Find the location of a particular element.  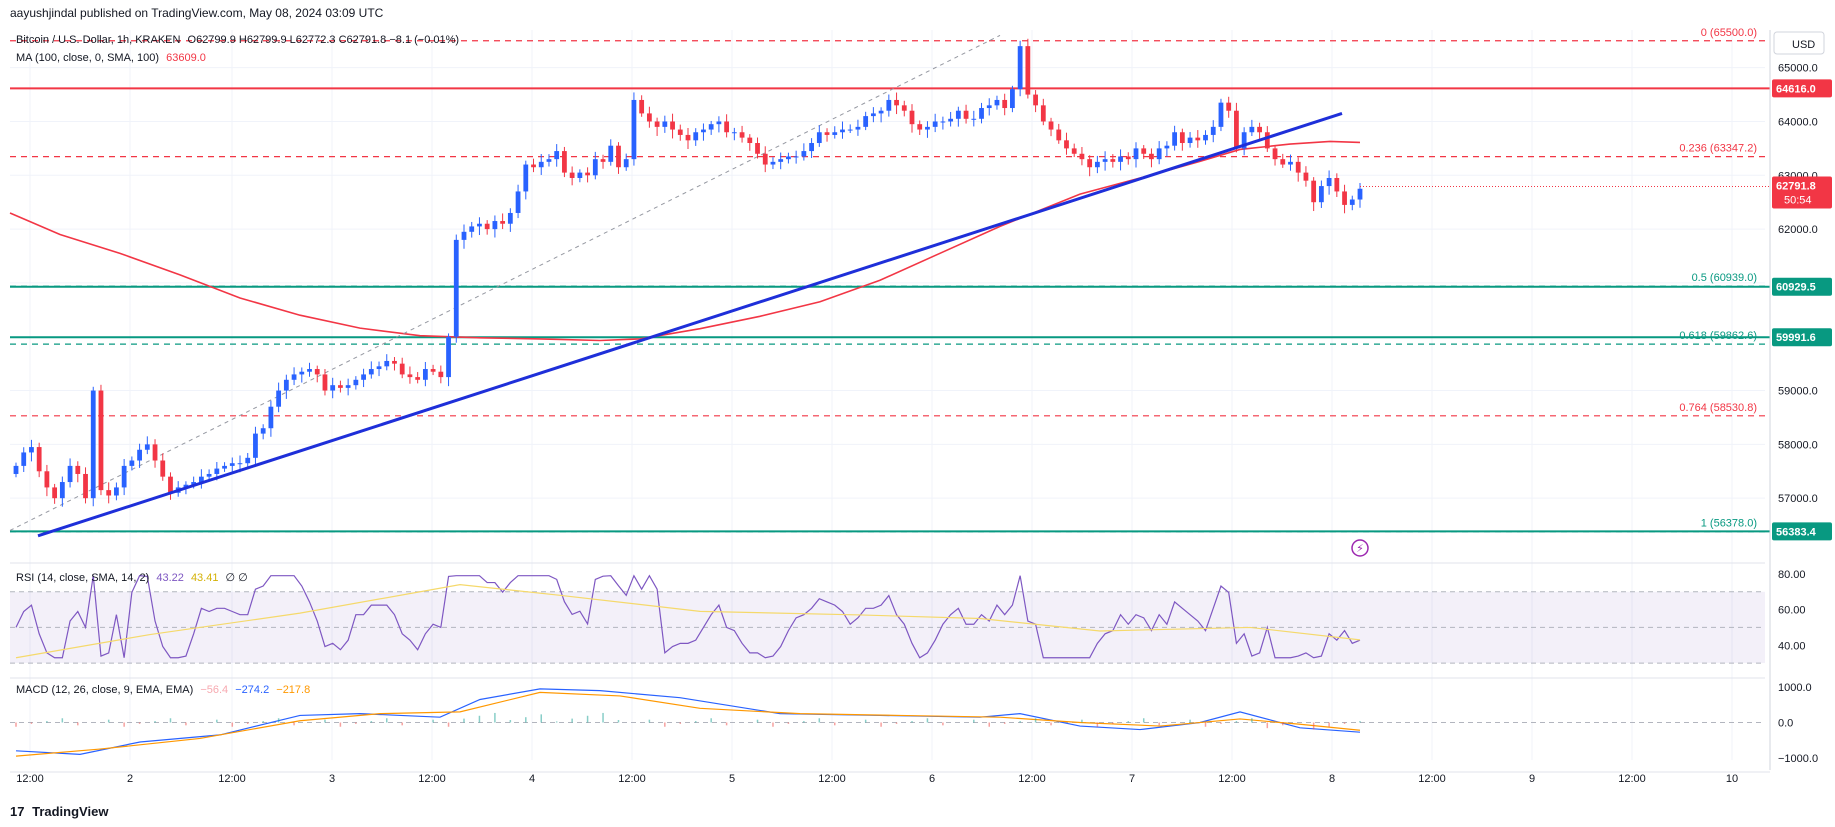

ma-label: MA (100, close, 0, SMA, 100) is located at coordinates (88, 58).